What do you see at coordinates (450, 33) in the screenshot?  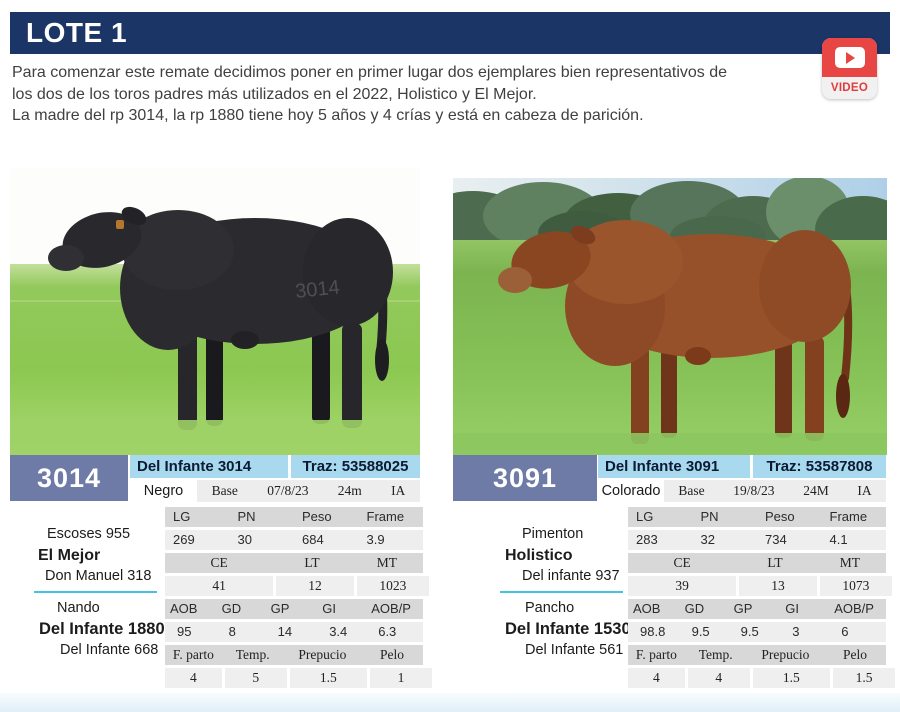 I see `lot-title-bar: LOTE 1` at bounding box center [450, 33].